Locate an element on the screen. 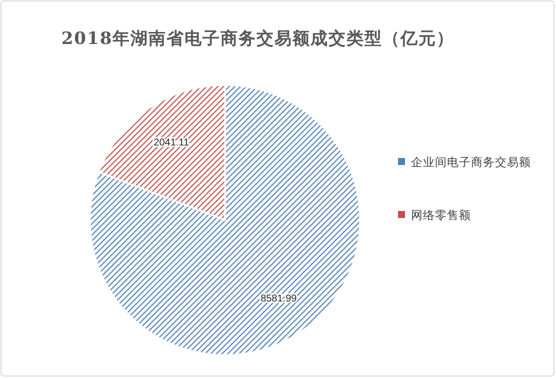 Image resolution: width=556 pixels, height=378 pixels. legend-label: 网络零售额 is located at coordinates (441, 215).